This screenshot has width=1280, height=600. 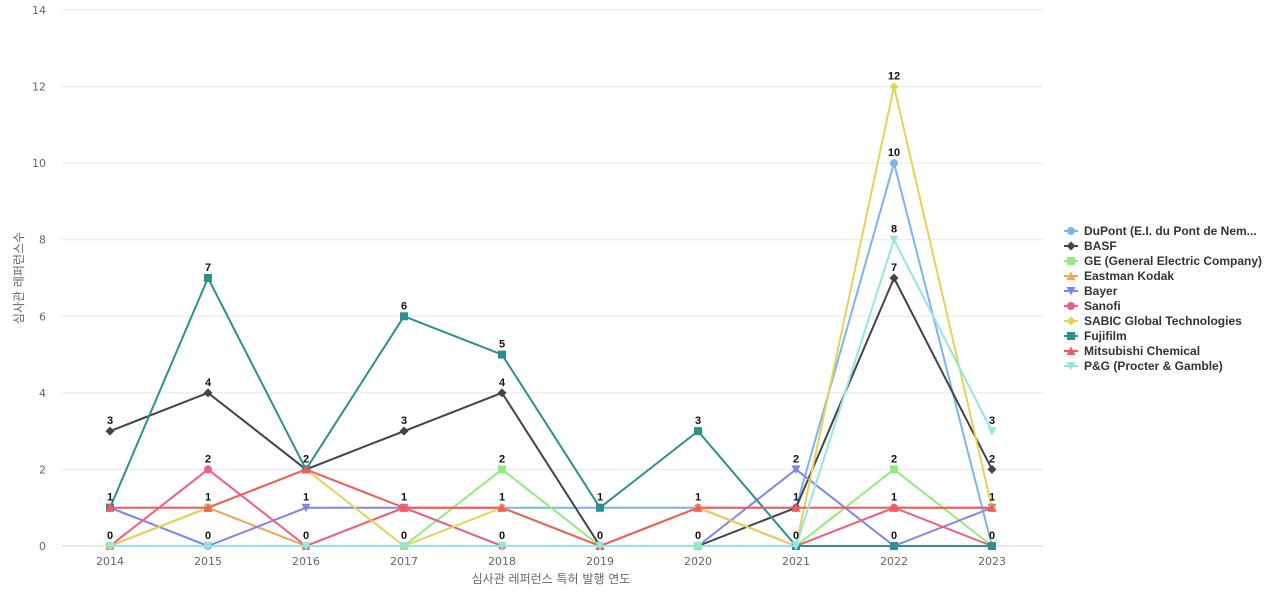 I want to click on data-label: 8, so click(x=894, y=230).